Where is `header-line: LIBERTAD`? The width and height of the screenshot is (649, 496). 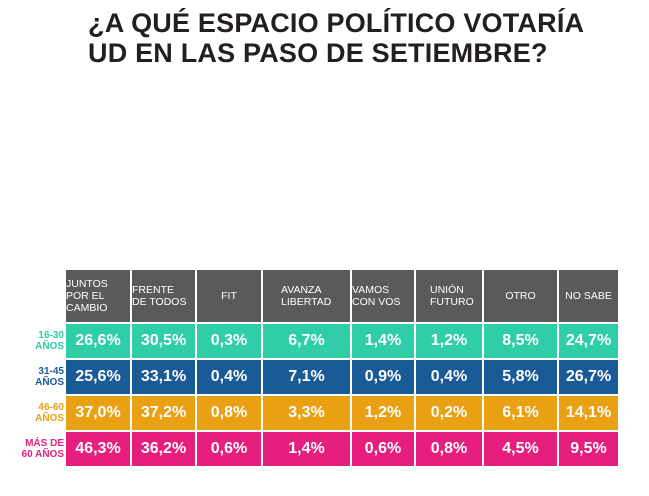
header-line: LIBERTAD is located at coordinates (306, 302).